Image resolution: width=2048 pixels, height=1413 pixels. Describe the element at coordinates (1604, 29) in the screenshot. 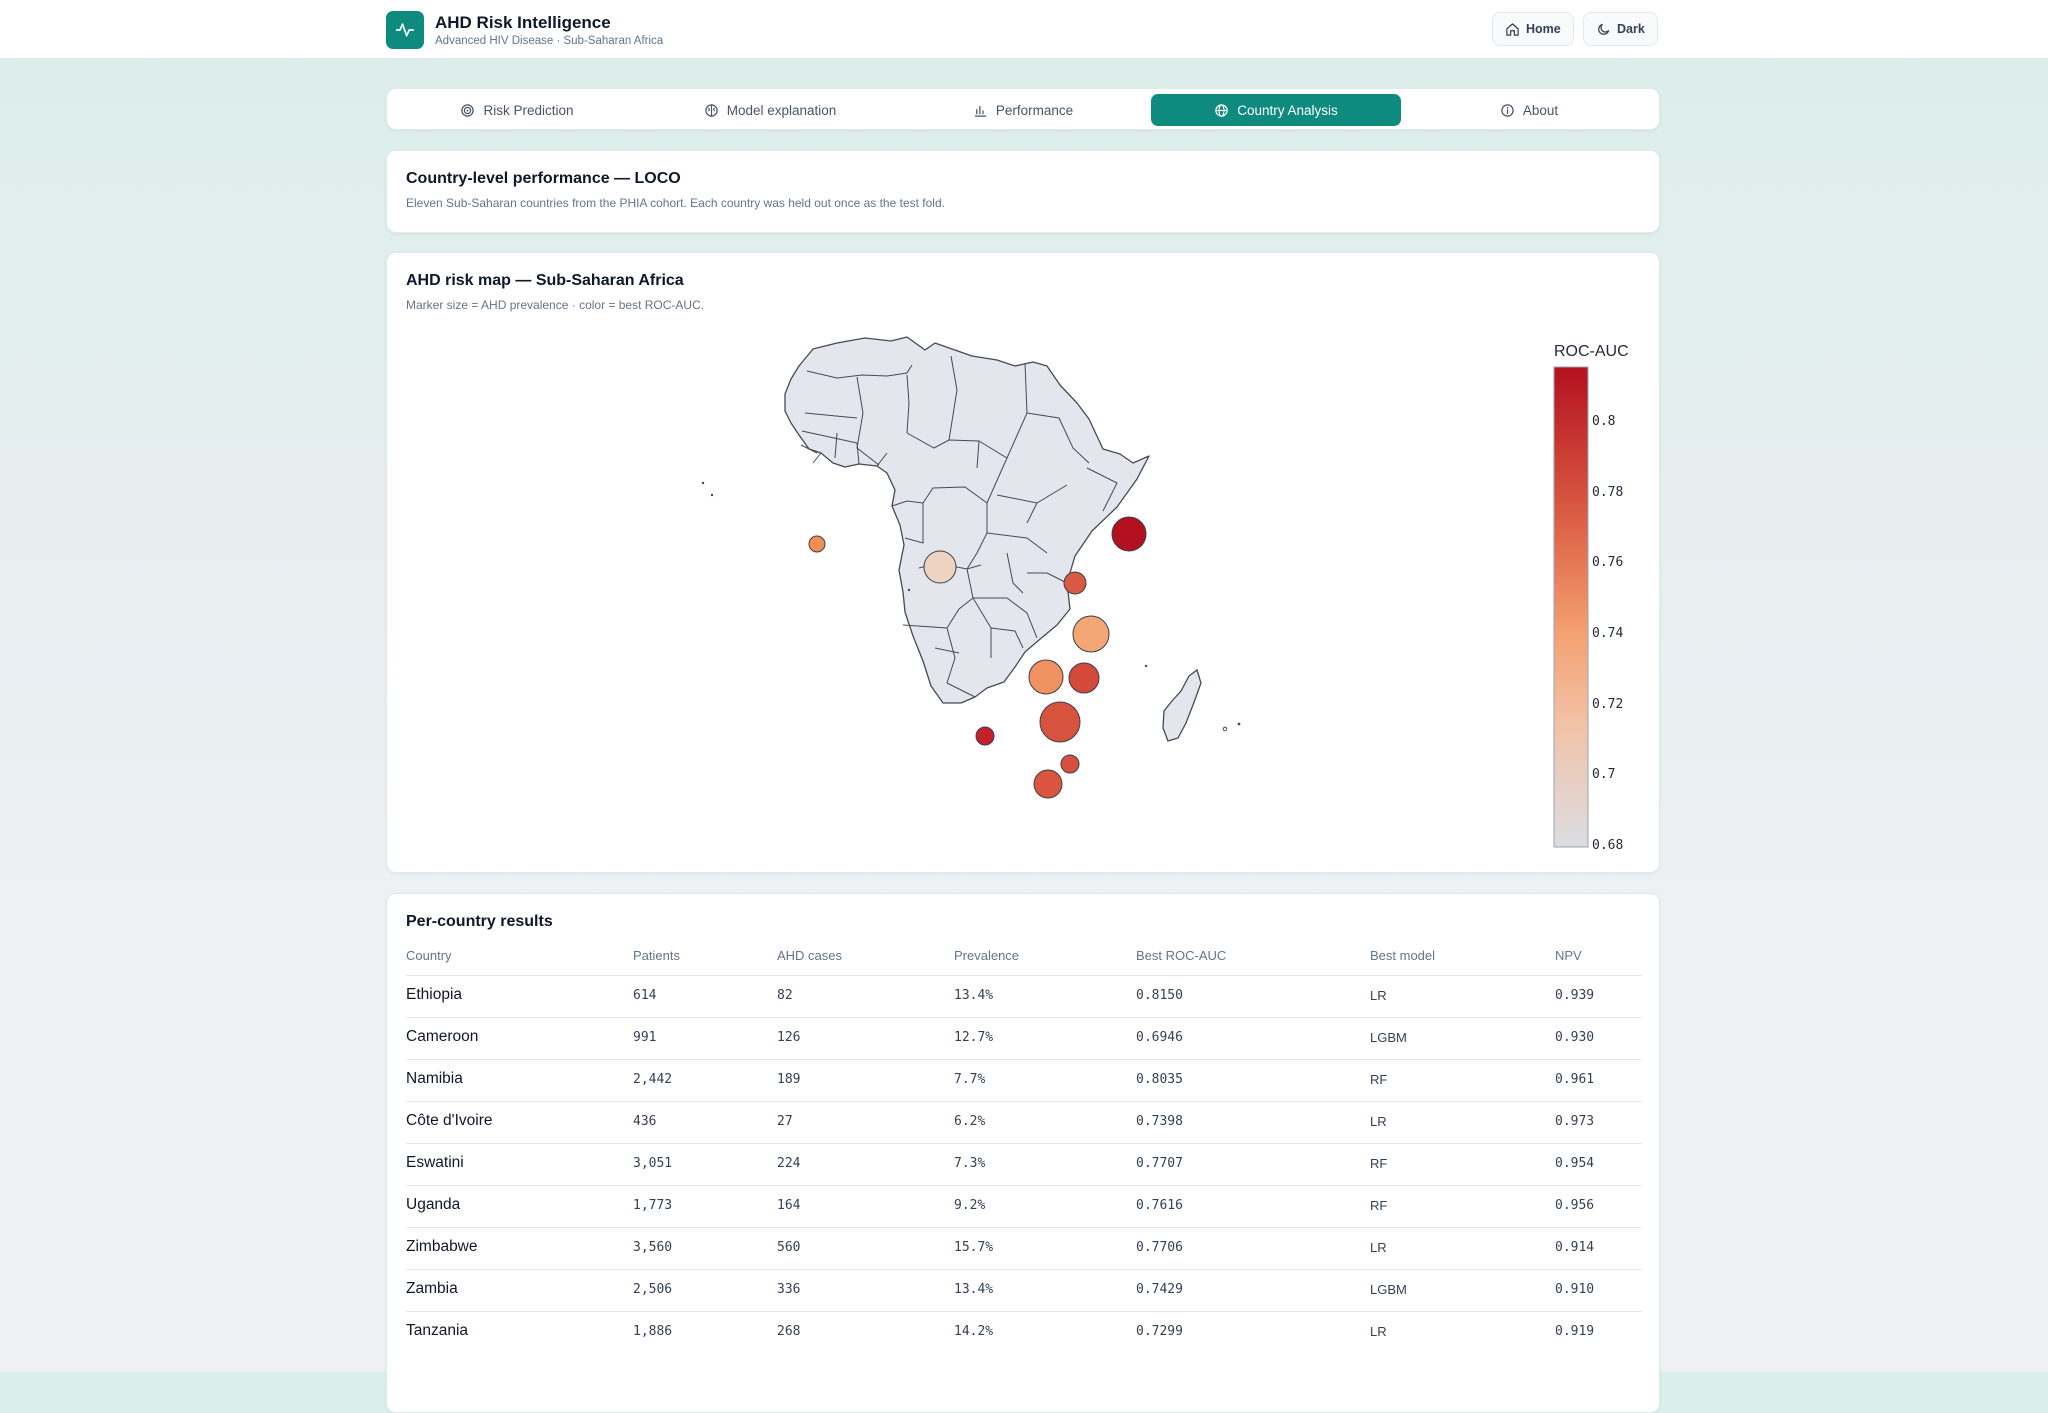

I see `moon-icon` at that location.